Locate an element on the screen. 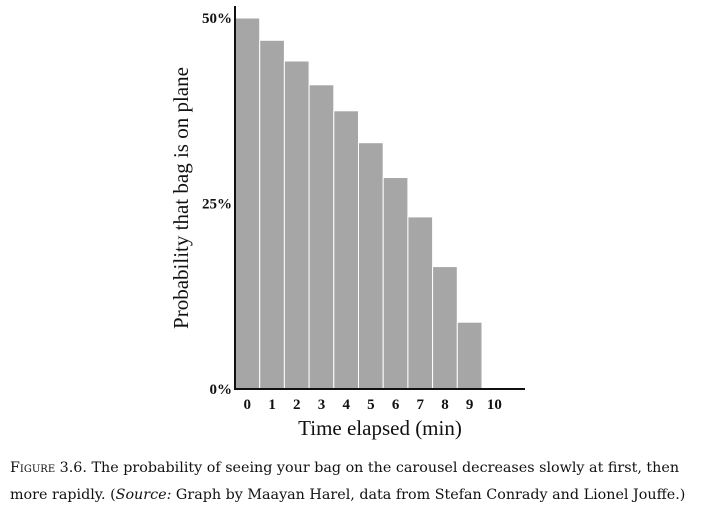 Image resolution: width=702 pixels, height=512 pixels. y-tick-label-0: 0% is located at coordinates (221, 390).